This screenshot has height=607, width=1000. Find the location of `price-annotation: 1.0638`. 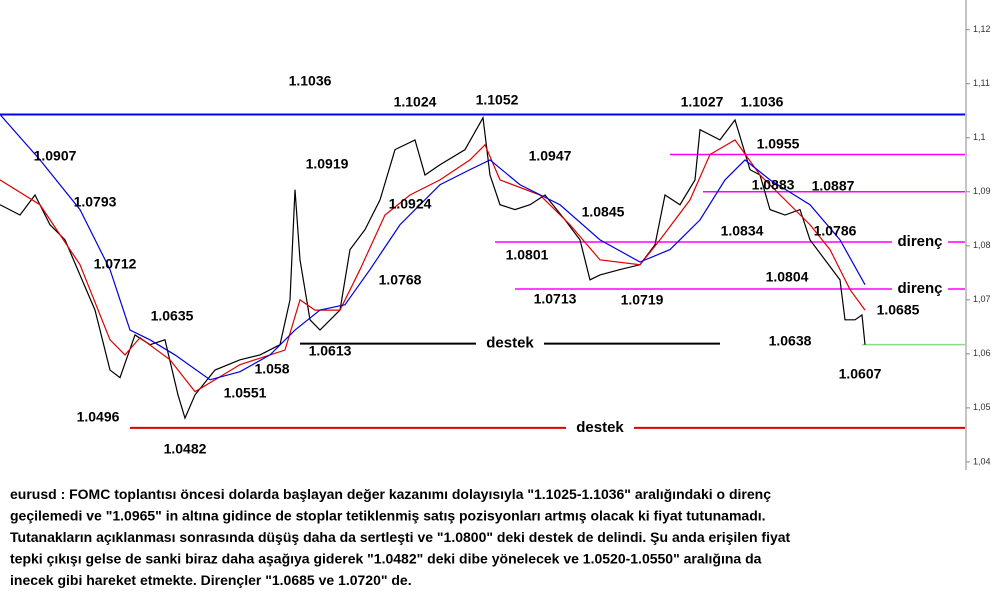

price-annotation: 1.0638 is located at coordinates (790, 341).